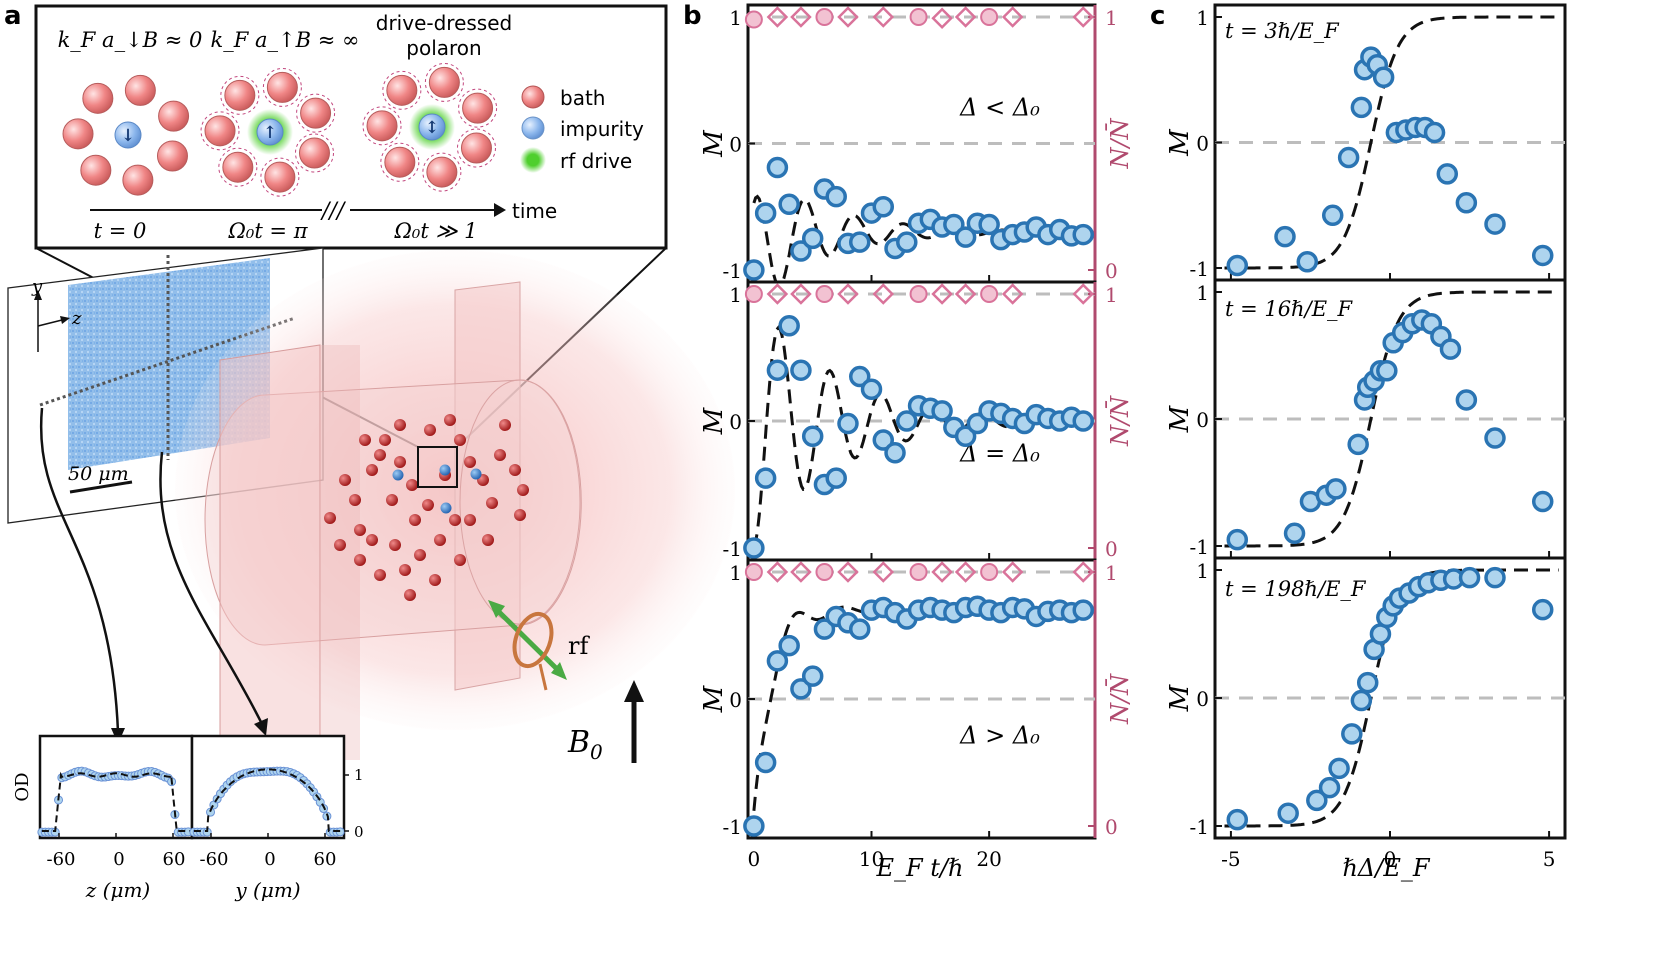  What do you see at coordinates (1230, 859) in the screenshot?
I see `panel-c-xtick-label: -5` at bounding box center [1230, 859].